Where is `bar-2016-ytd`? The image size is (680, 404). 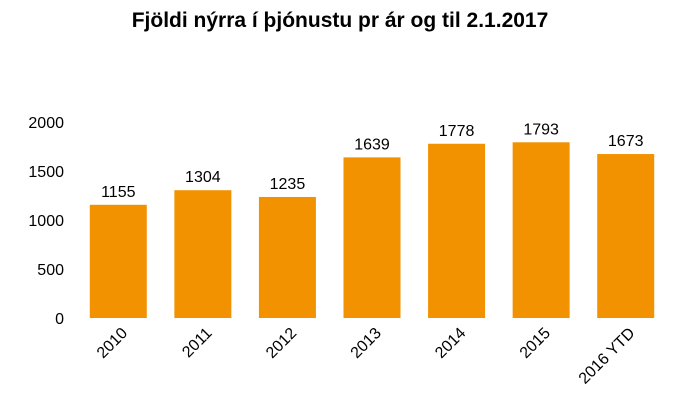
bar-2016-ytd is located at coordinates (626, 236).